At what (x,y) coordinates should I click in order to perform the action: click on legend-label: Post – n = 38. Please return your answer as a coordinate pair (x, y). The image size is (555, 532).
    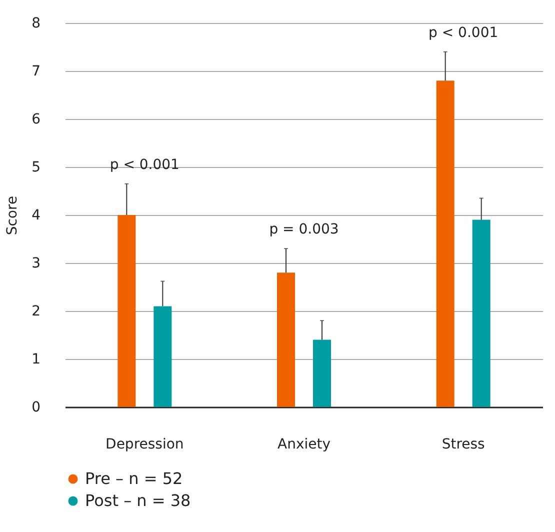
    Looking at the image, I should click on (138, 500).